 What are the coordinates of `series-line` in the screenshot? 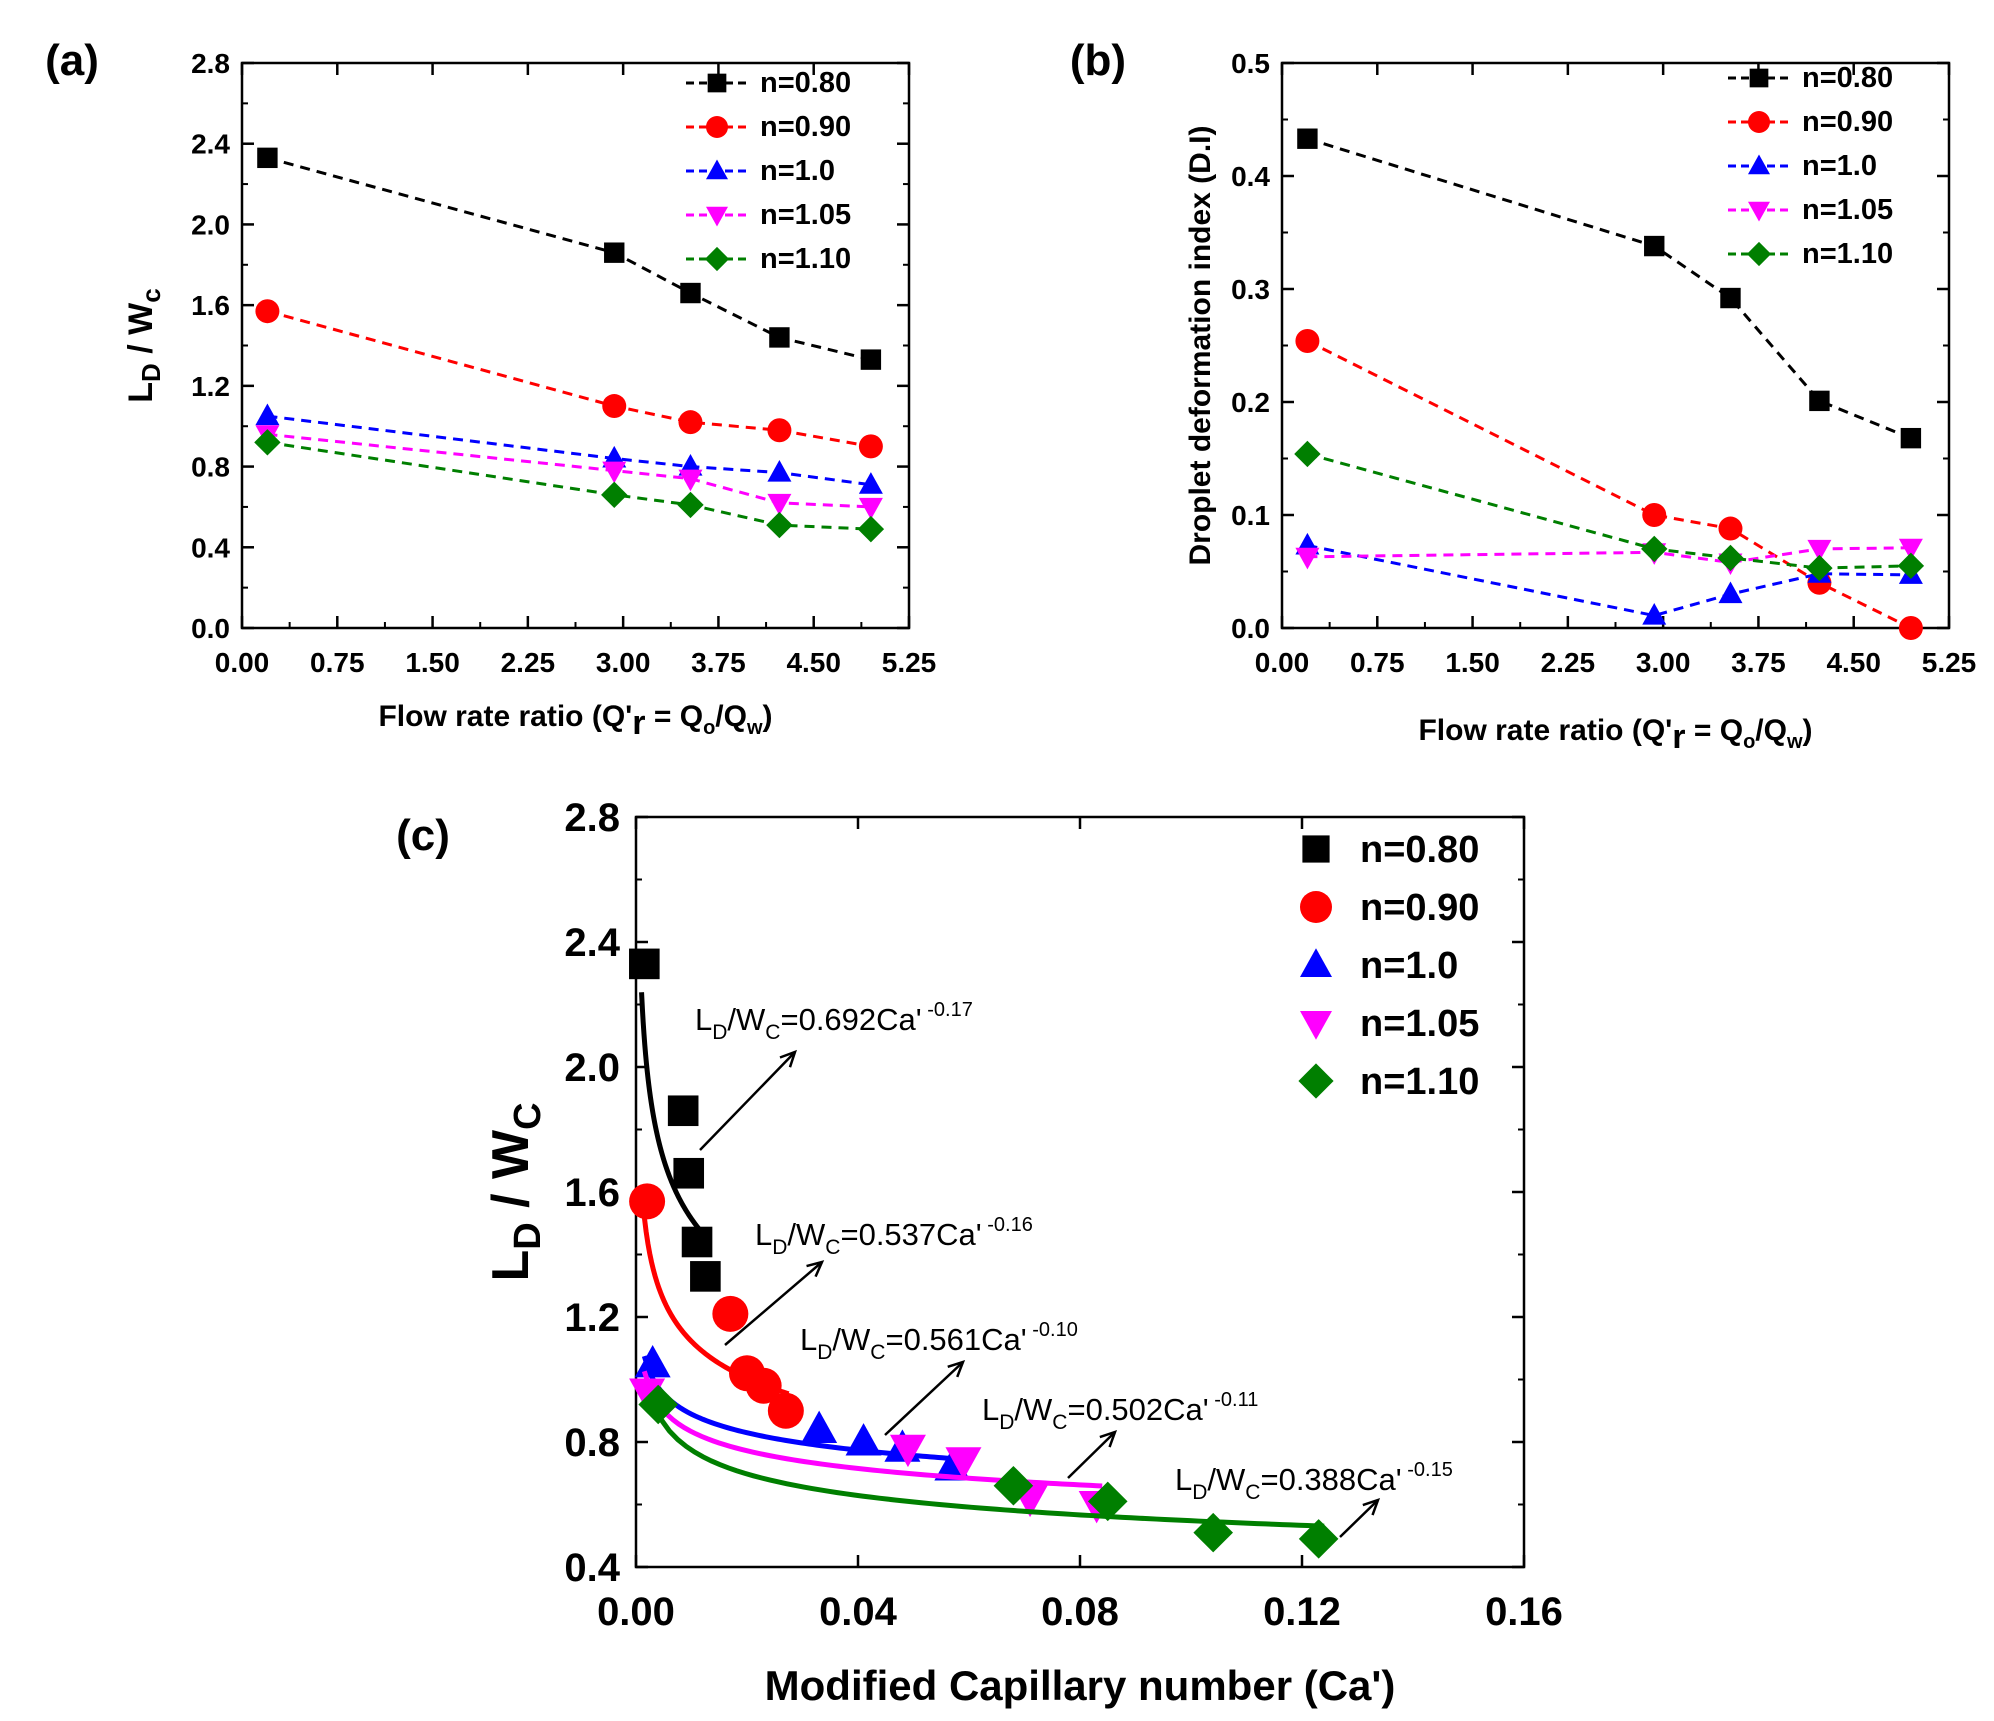 It's located at (569, 378).